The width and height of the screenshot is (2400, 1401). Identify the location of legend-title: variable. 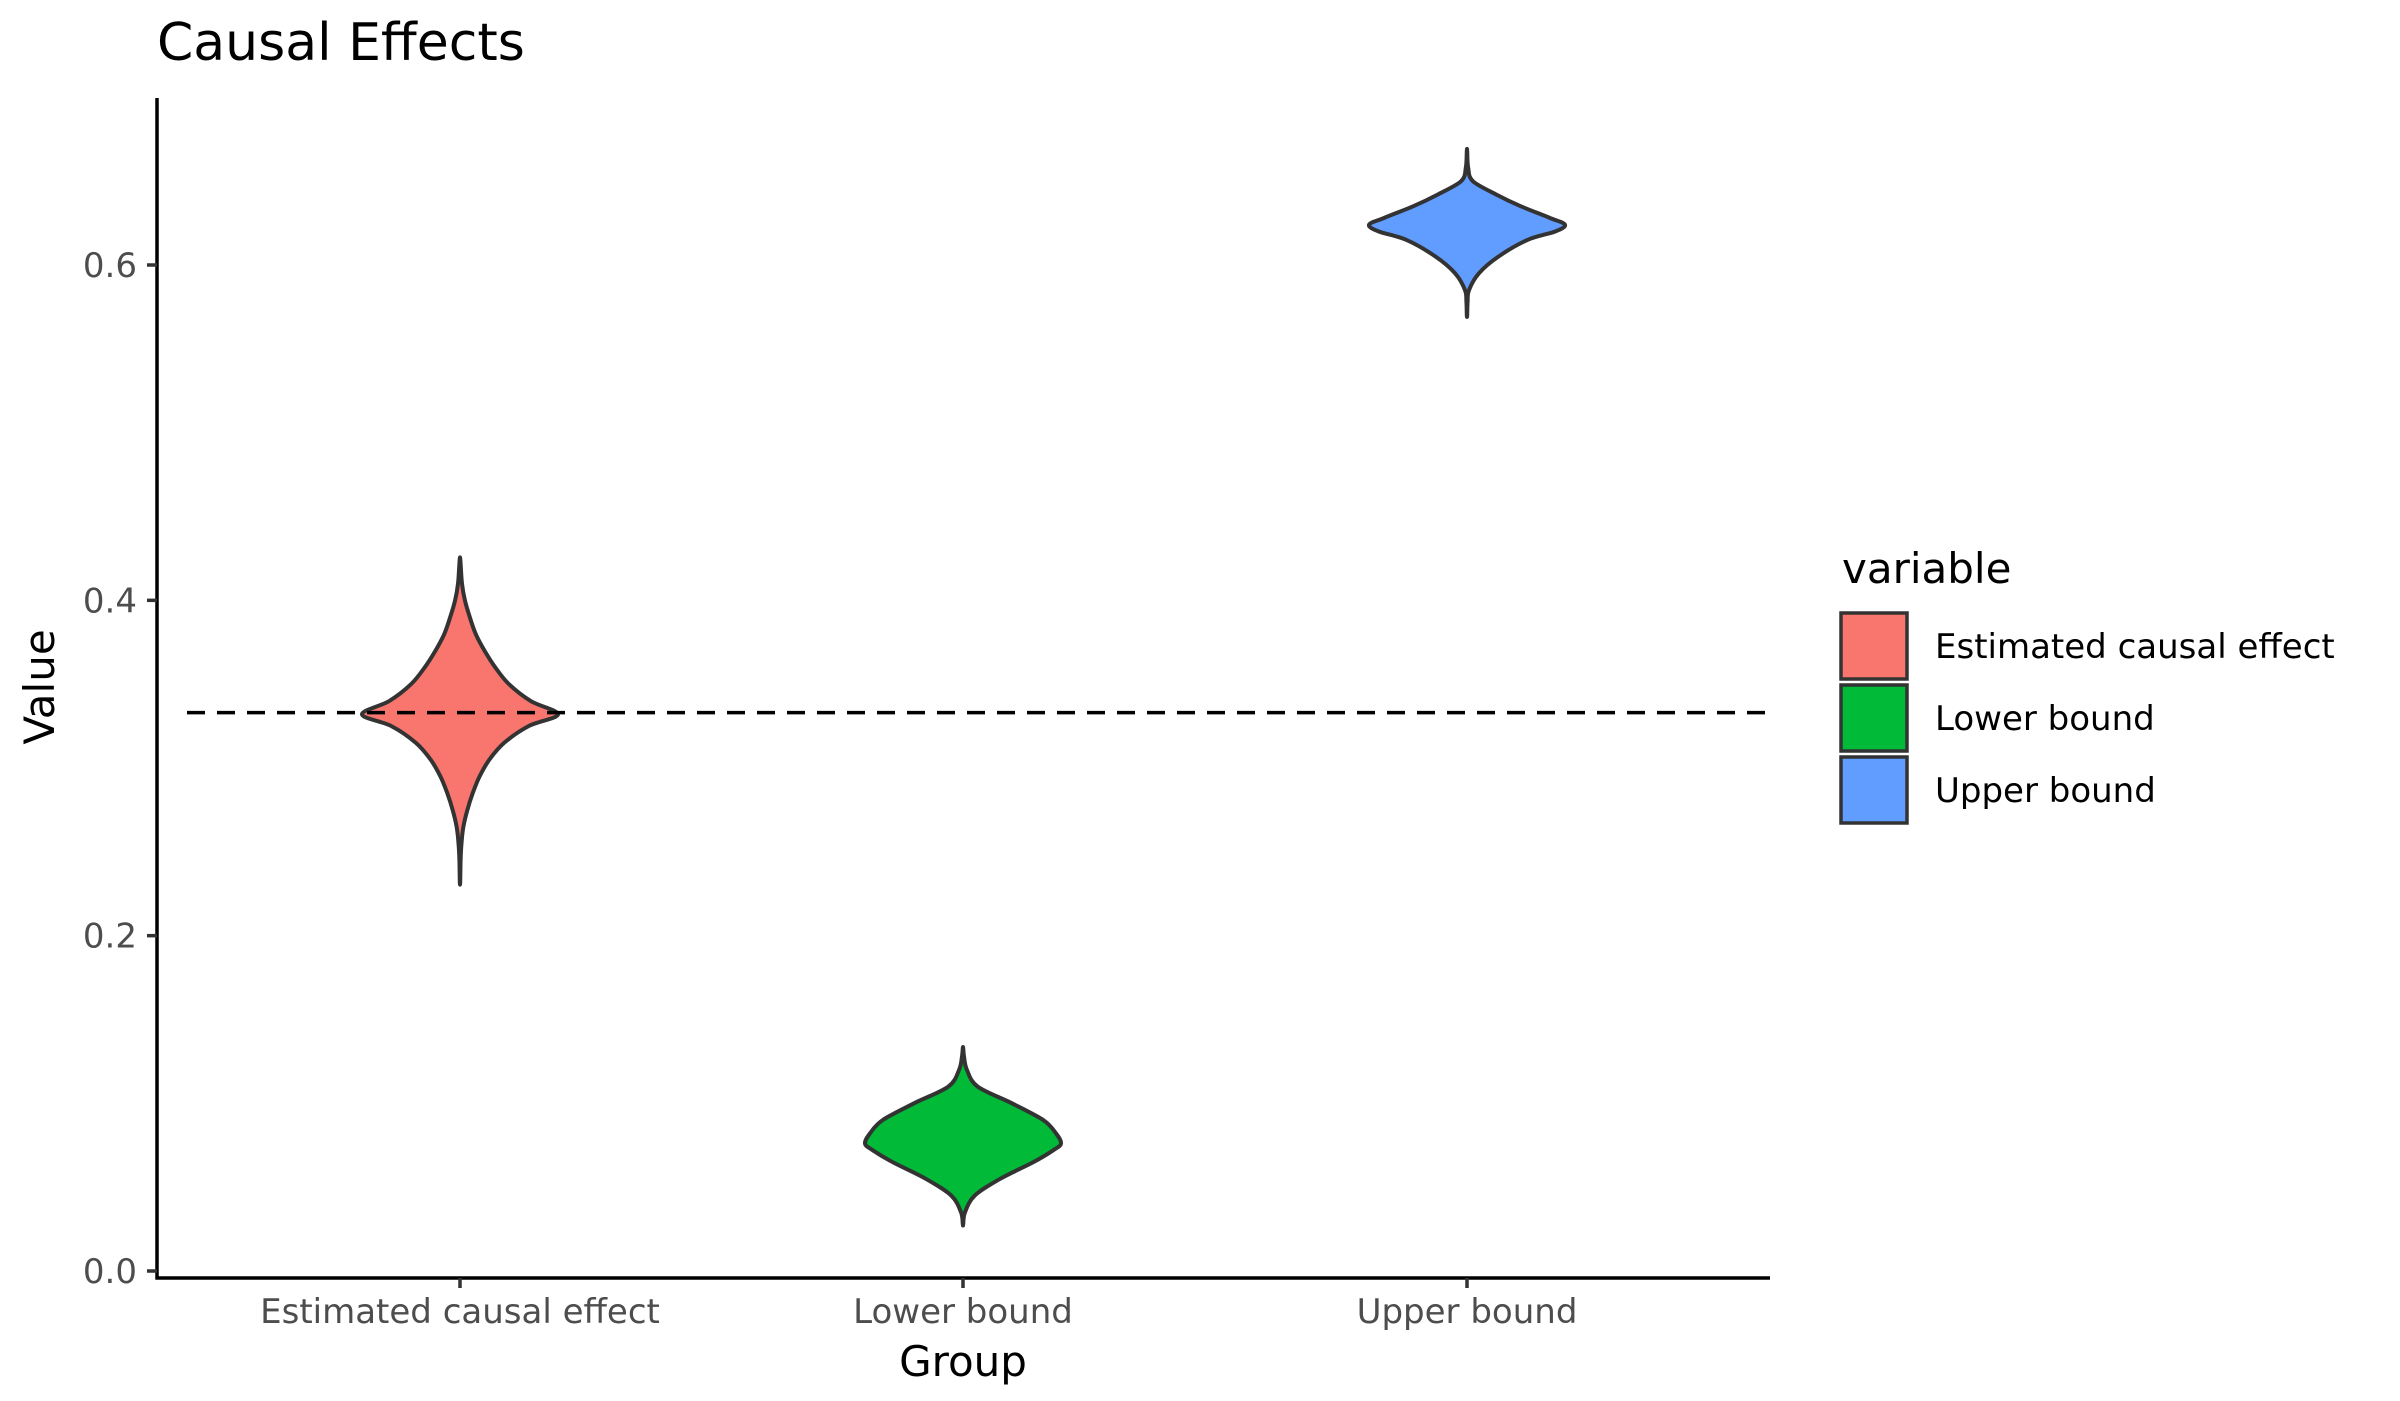
(1926, 568).